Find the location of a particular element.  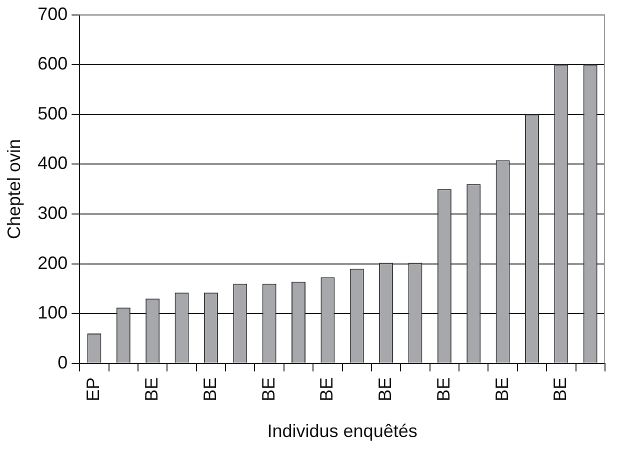

y-tick-label: 700 is located at coordinates (53, 14).